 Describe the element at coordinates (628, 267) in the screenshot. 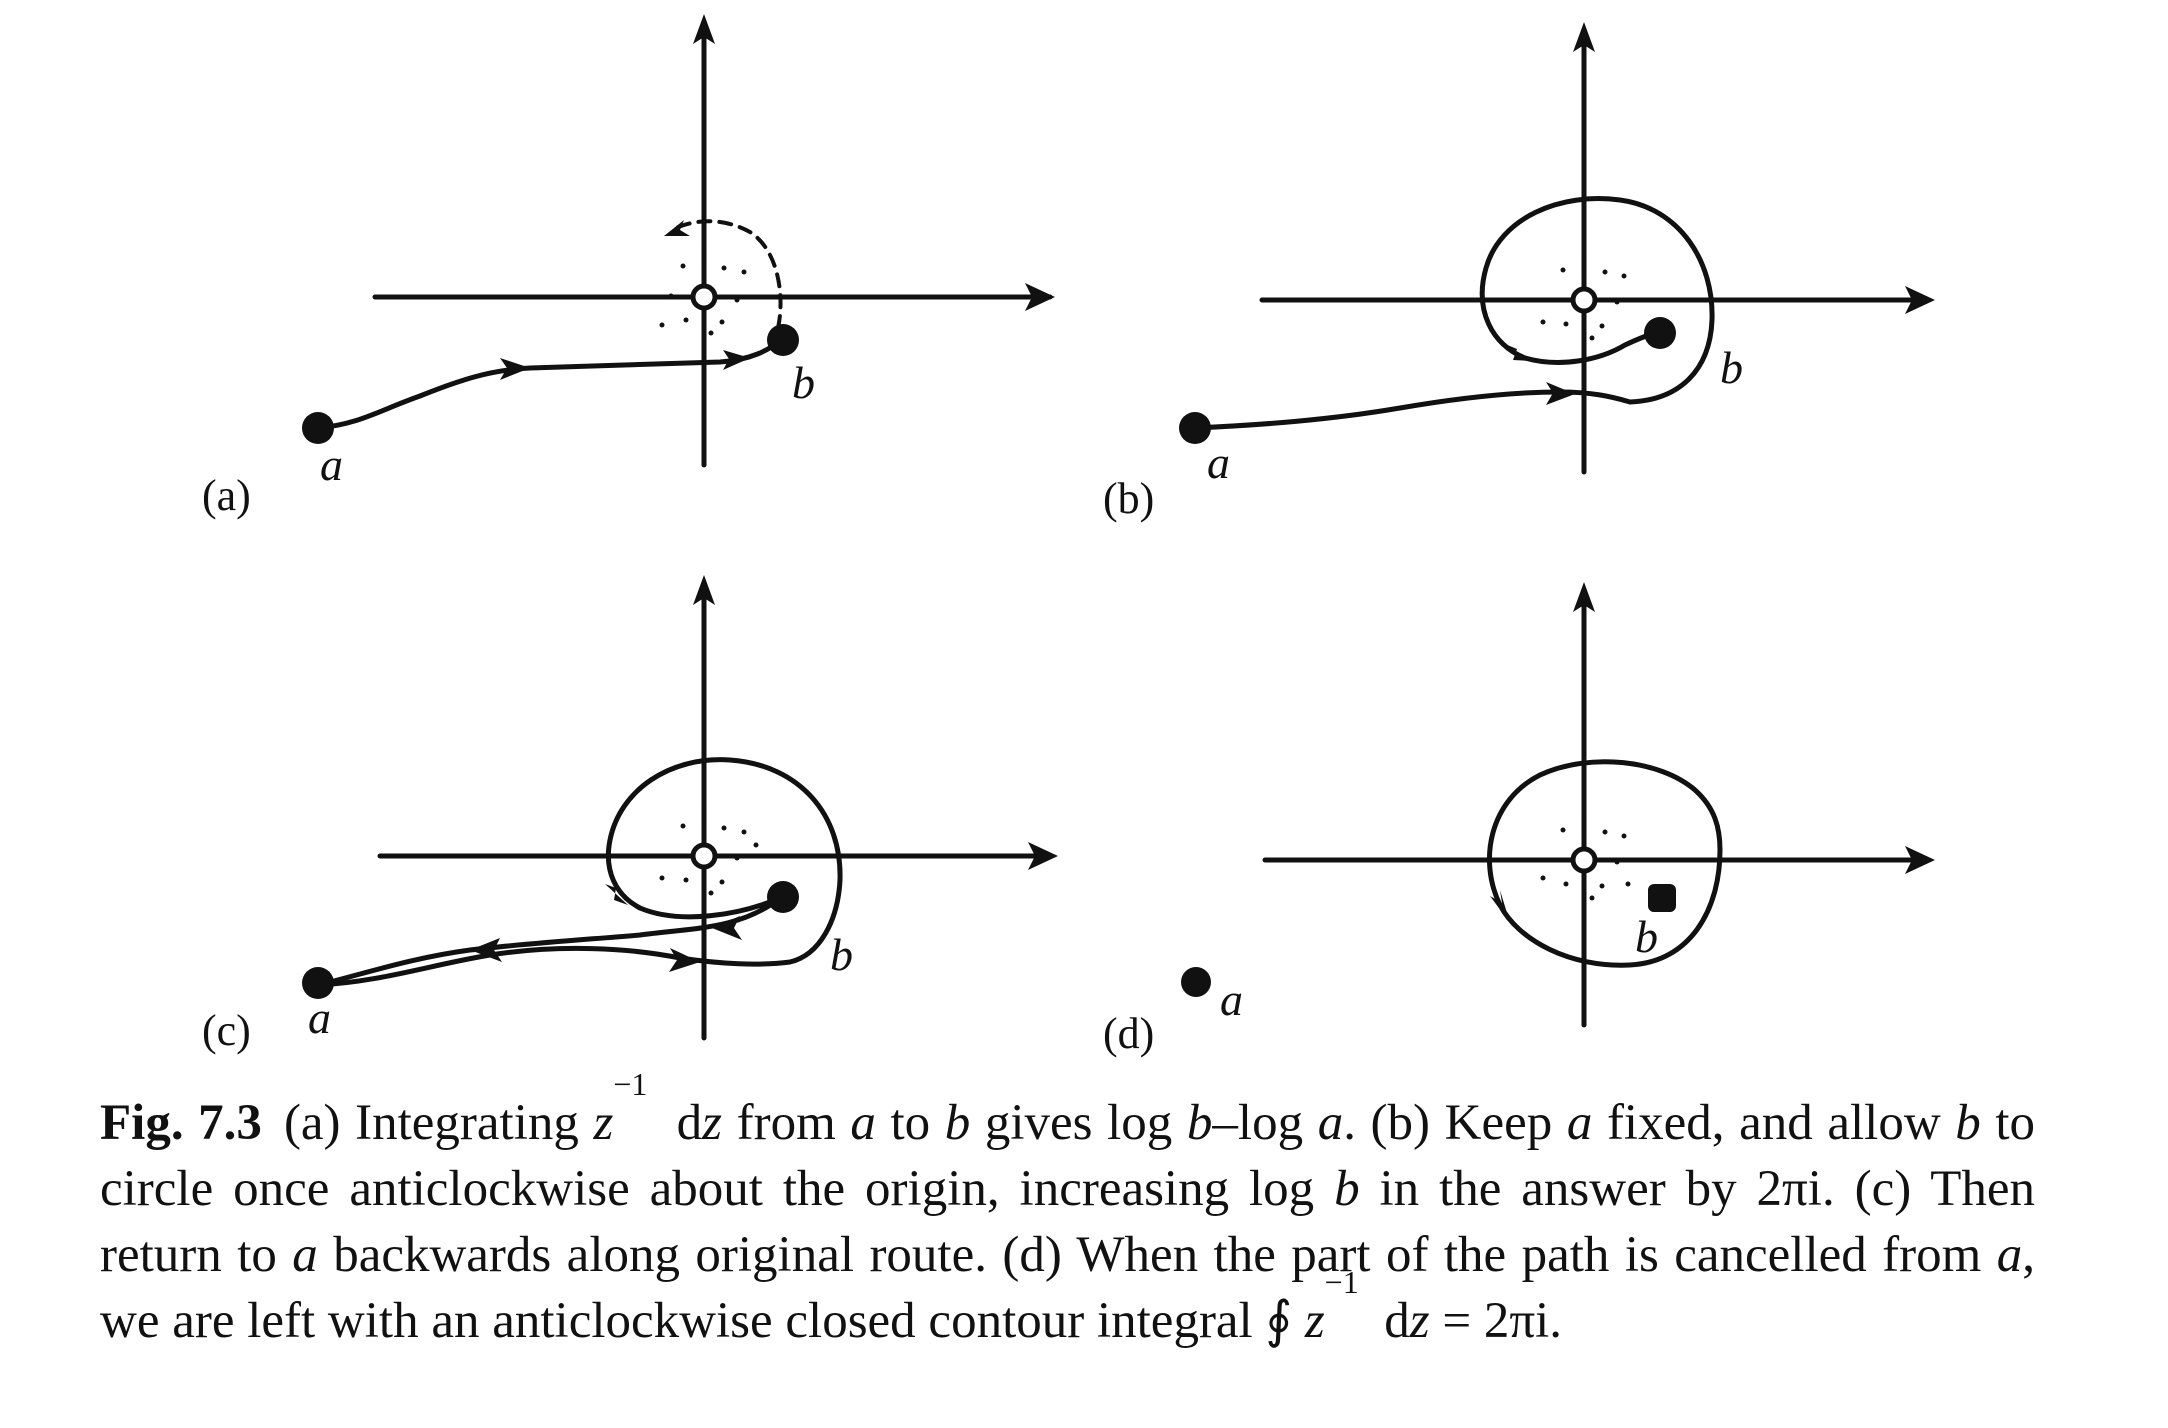

I see `panel-a: a b (a)` at that location.